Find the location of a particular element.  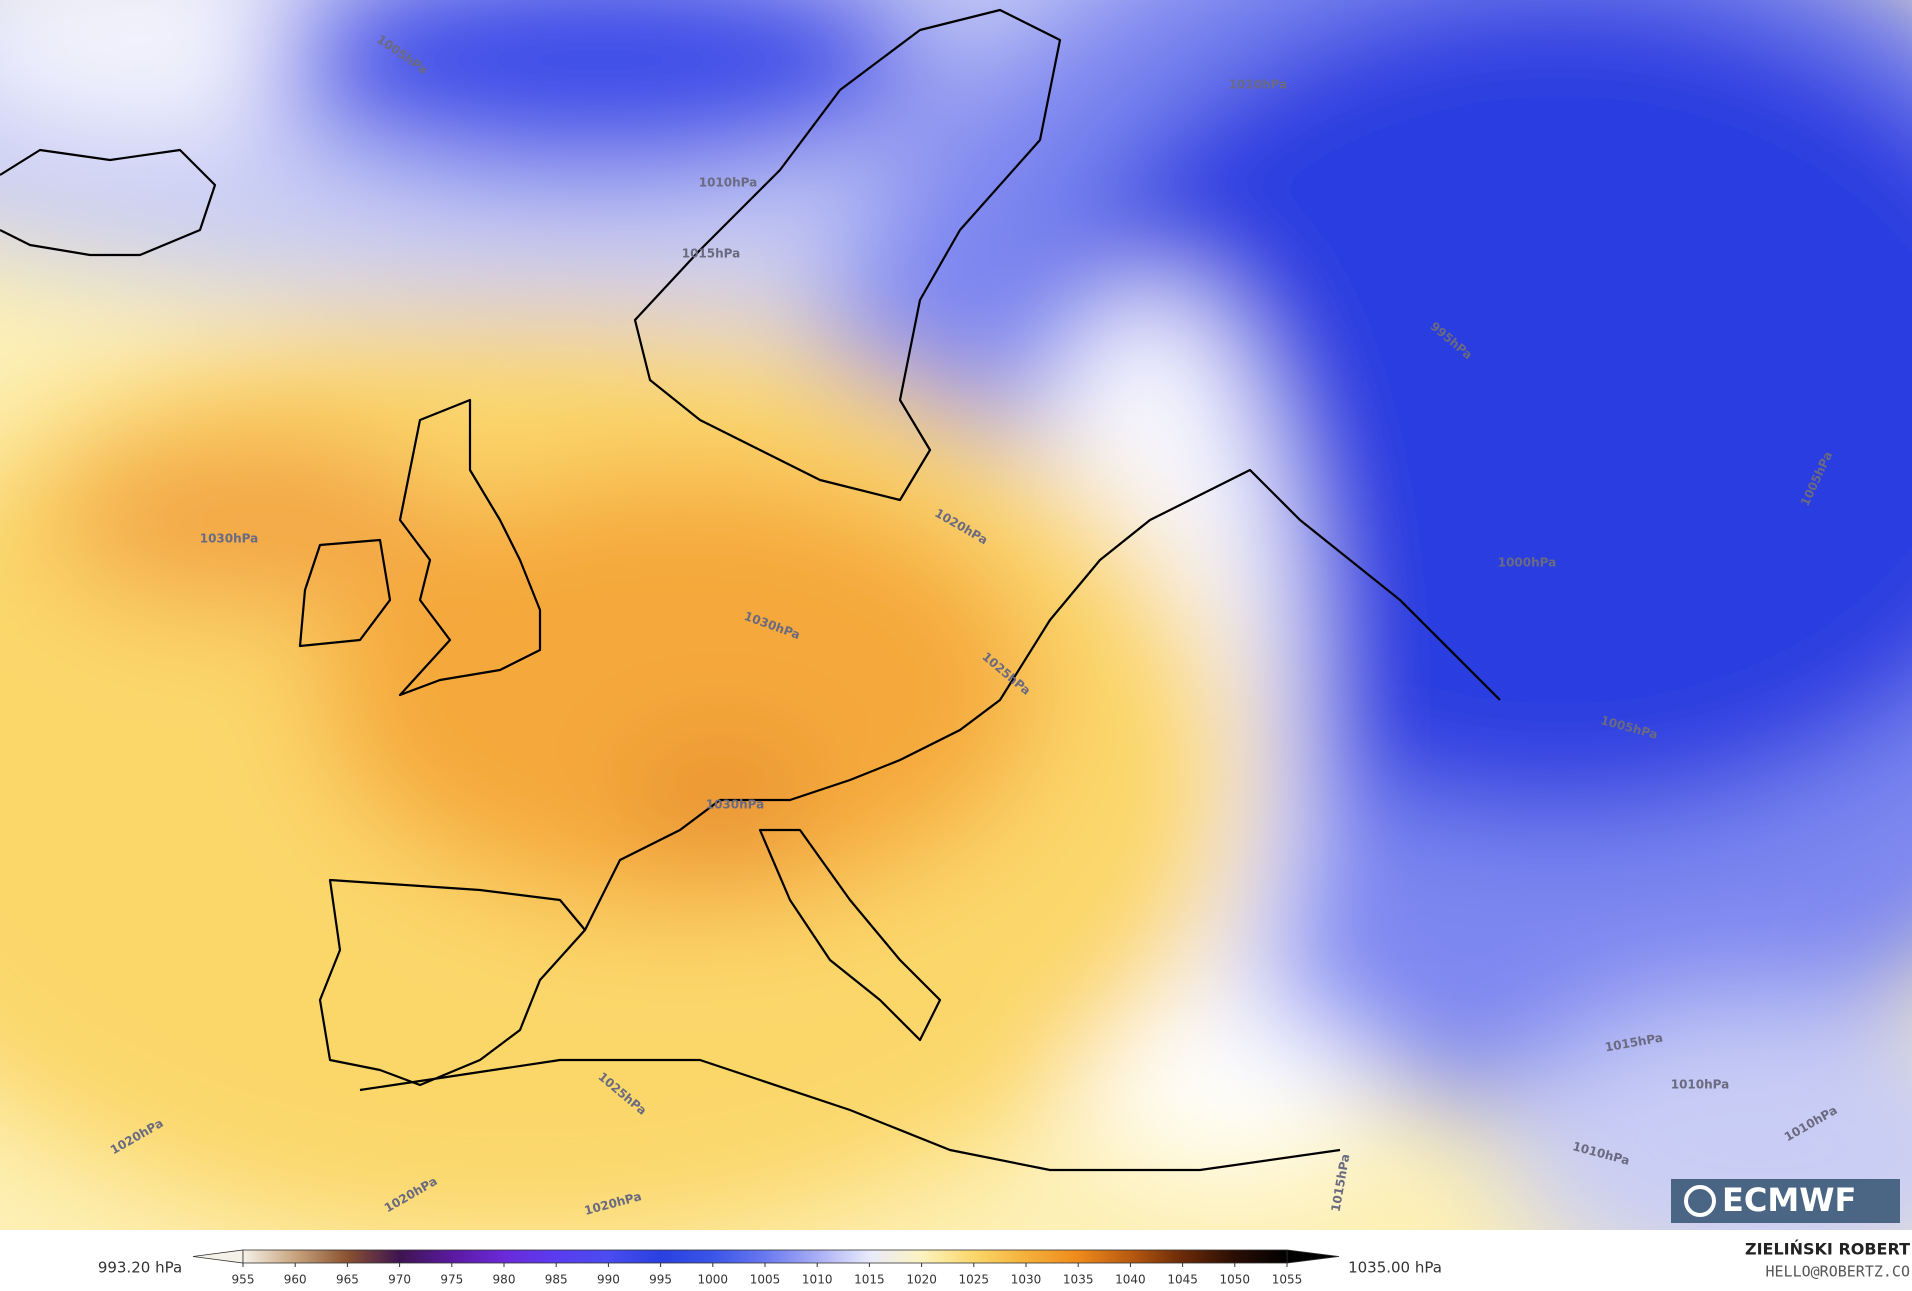

contour-label: 1015hPa is located at coordinates (711, 254).